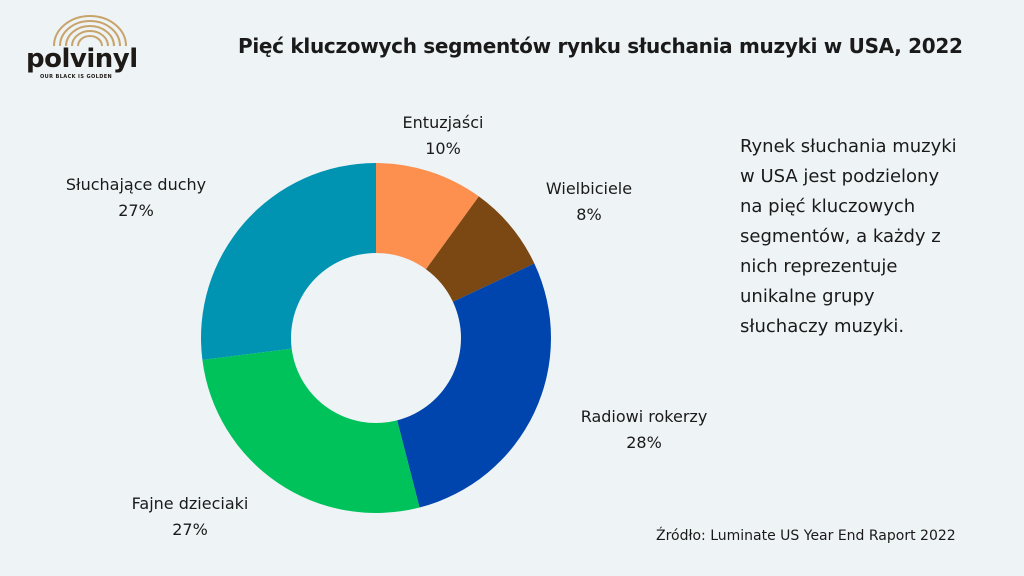 Image resolution: width=1024 pixels, height=576 pixels. I want to click on slice-label: Fajne dzieciaki, so click(190, 503).